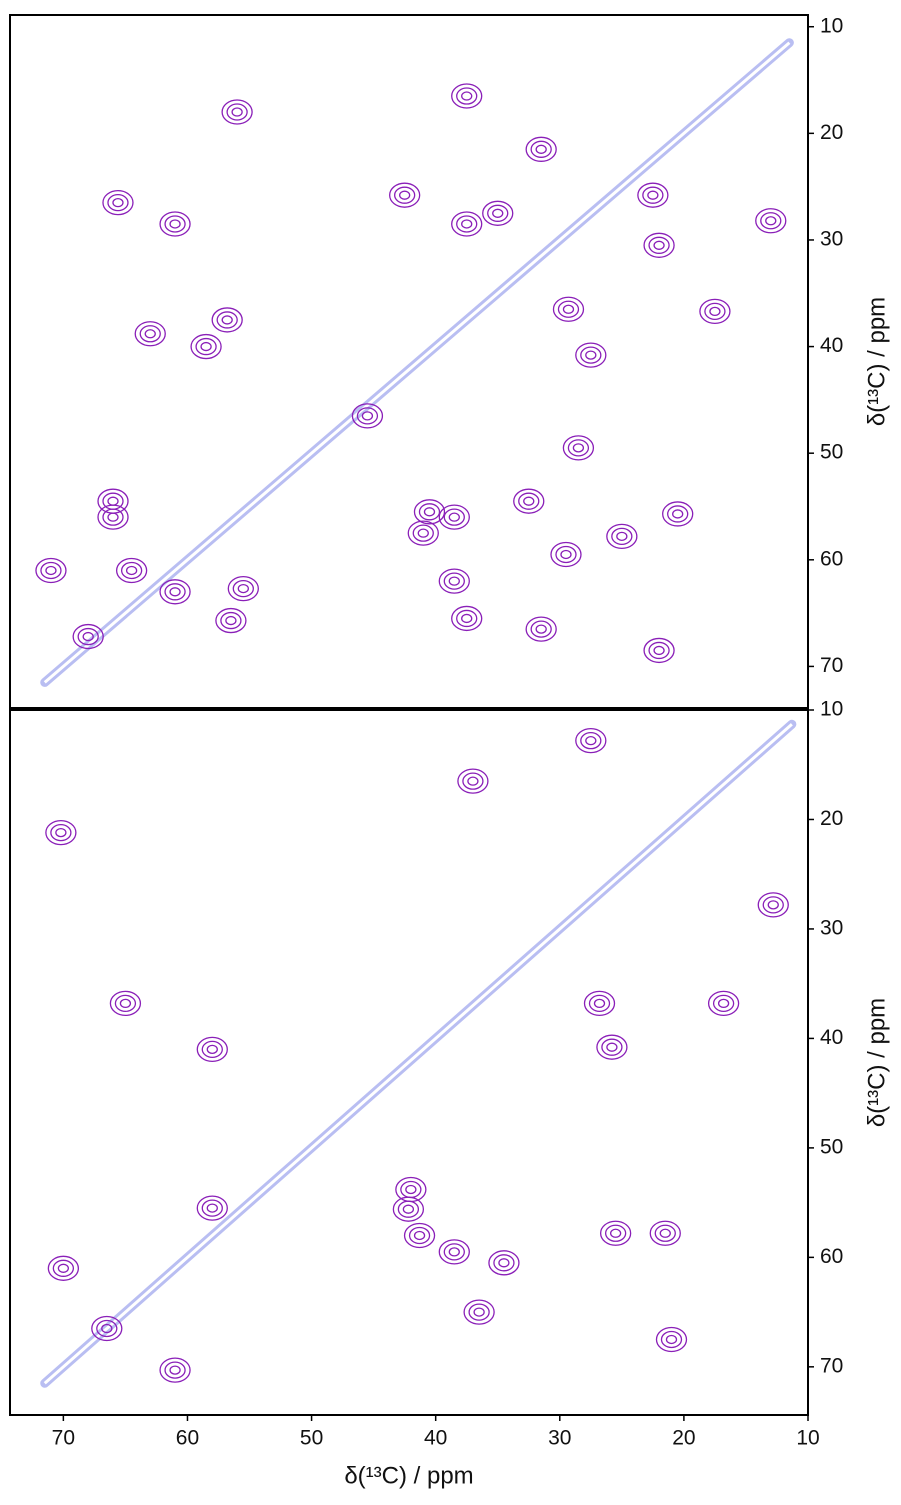  Describe the element at coordinates (831, 452) in the screenshot. I see `y-tick-label: 50` at that location.